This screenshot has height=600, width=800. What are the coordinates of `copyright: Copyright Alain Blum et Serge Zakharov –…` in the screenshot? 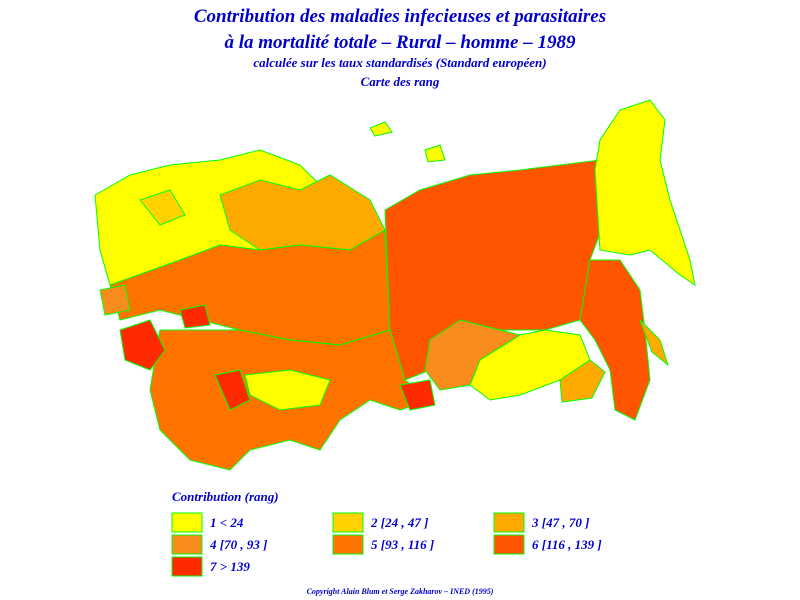 It's located at (400, 591).